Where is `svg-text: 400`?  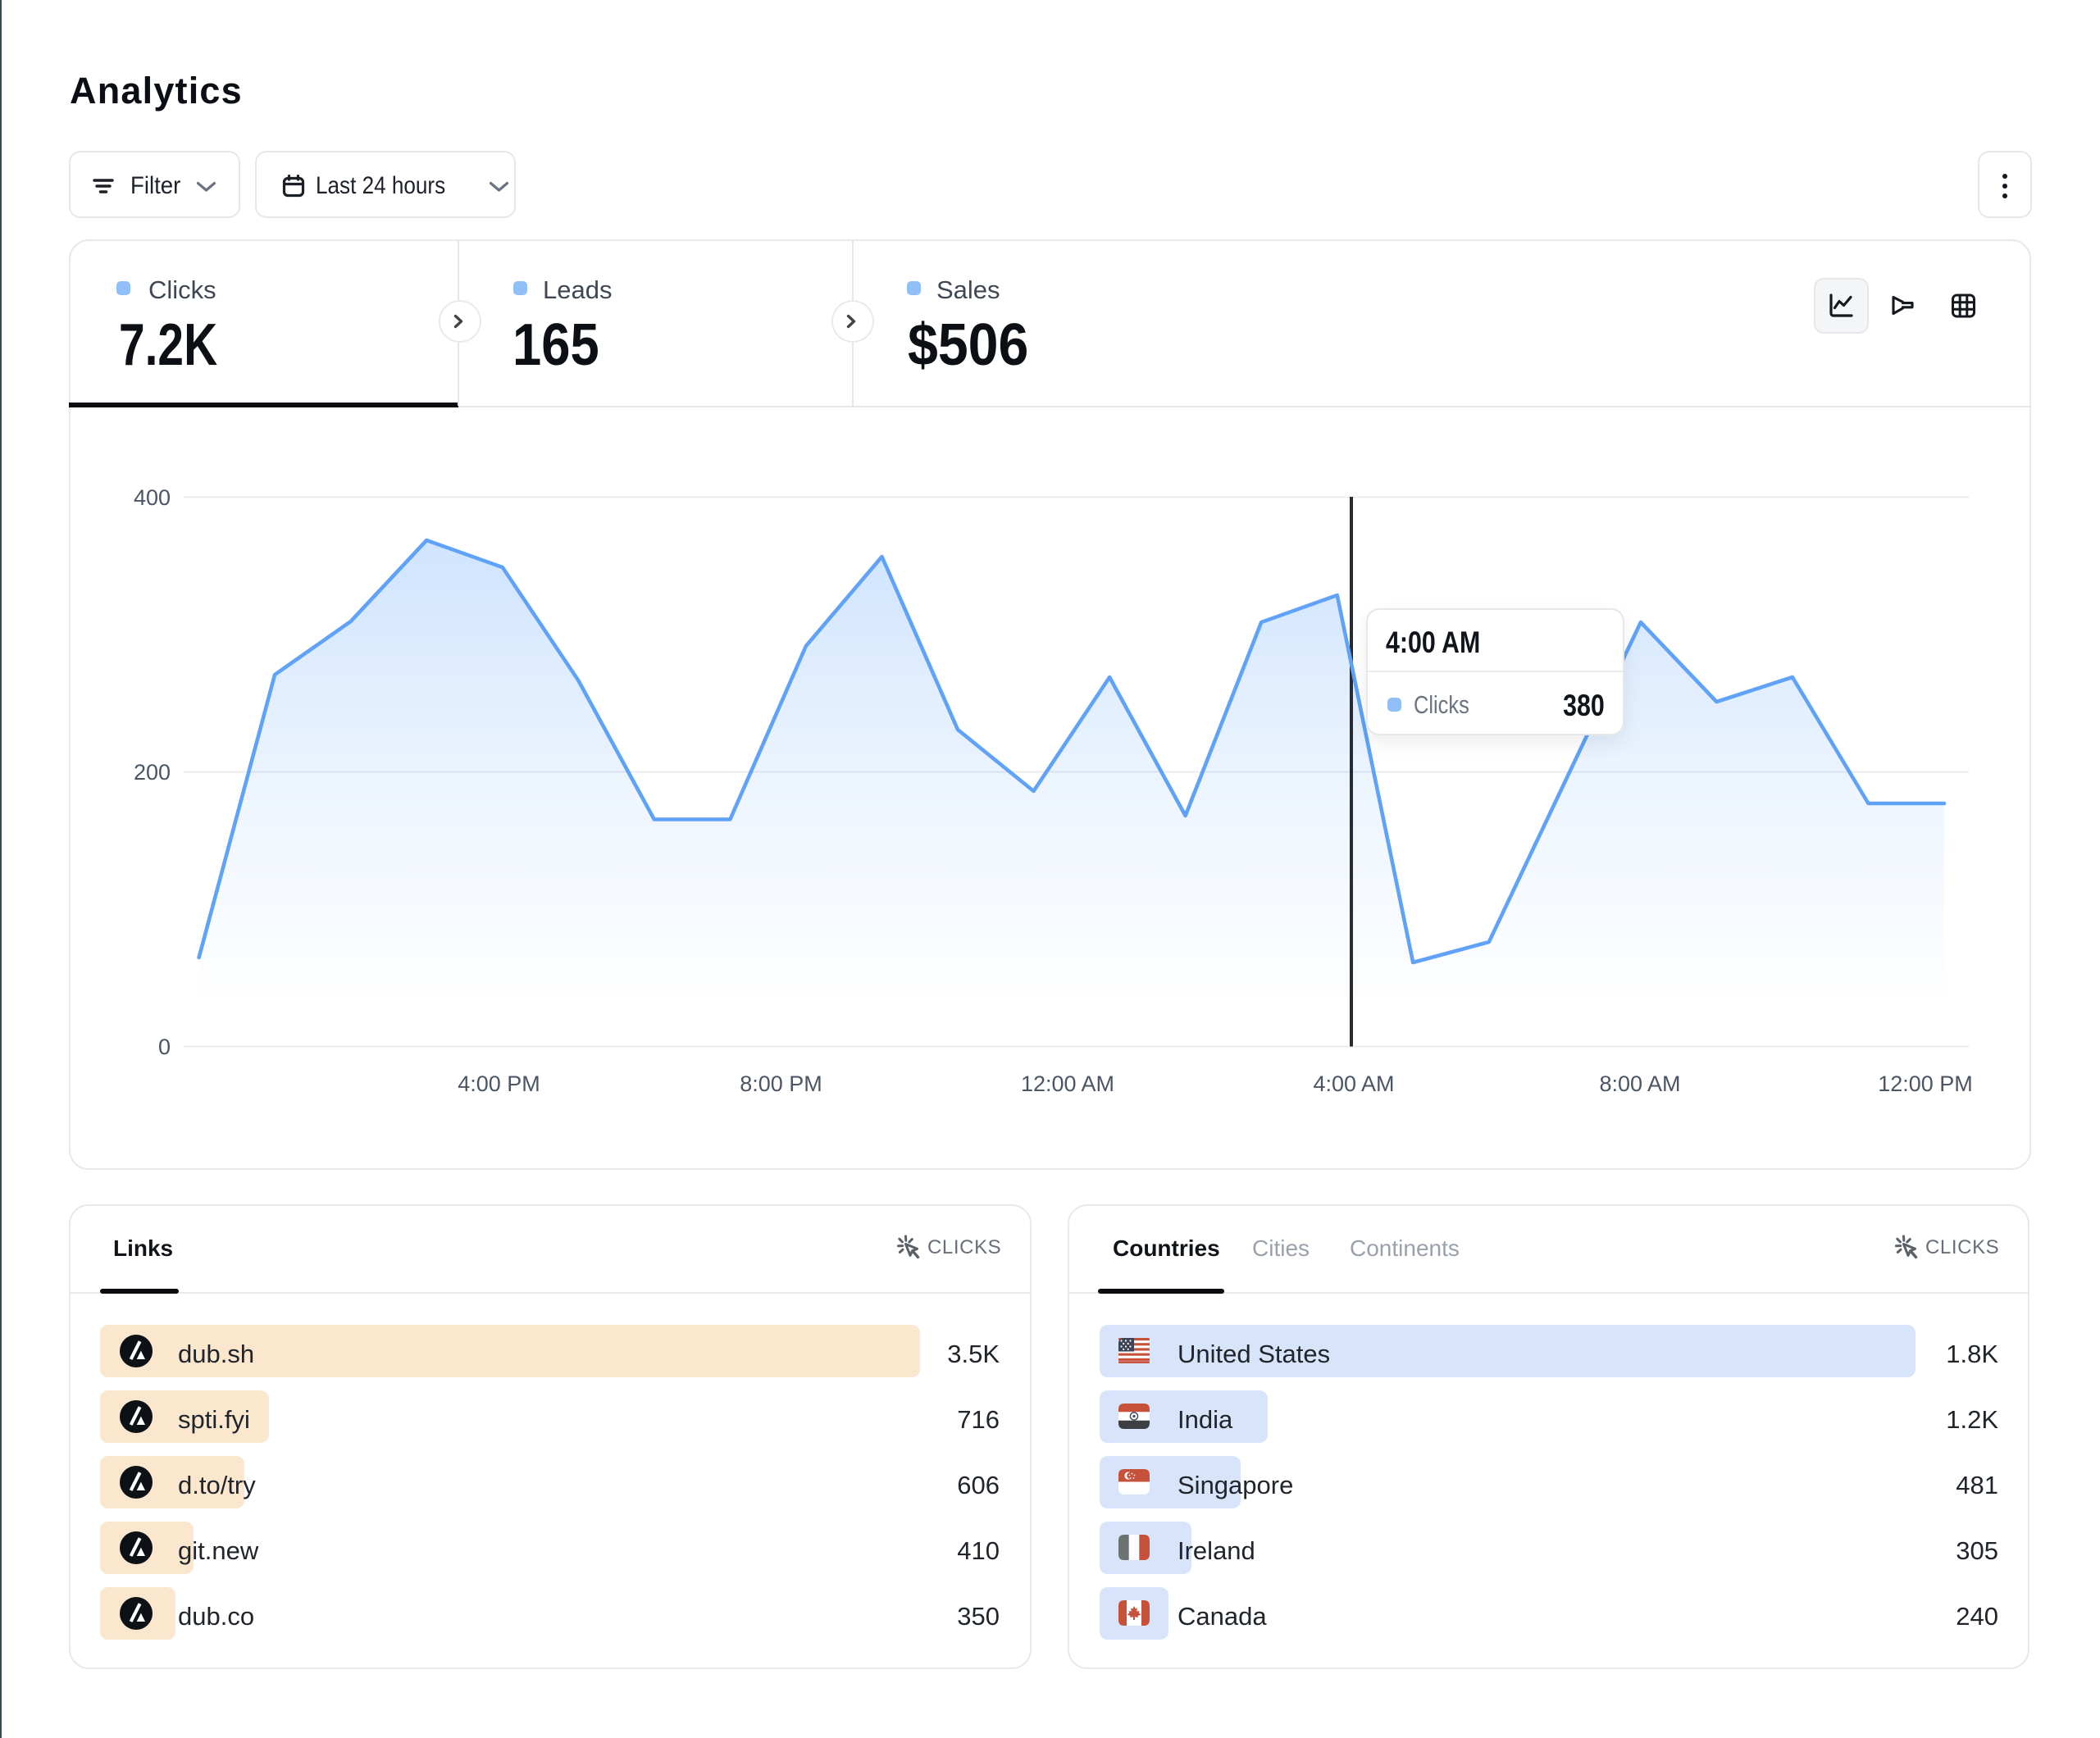
svg-text: 400 is located at coordinates (152, 497).